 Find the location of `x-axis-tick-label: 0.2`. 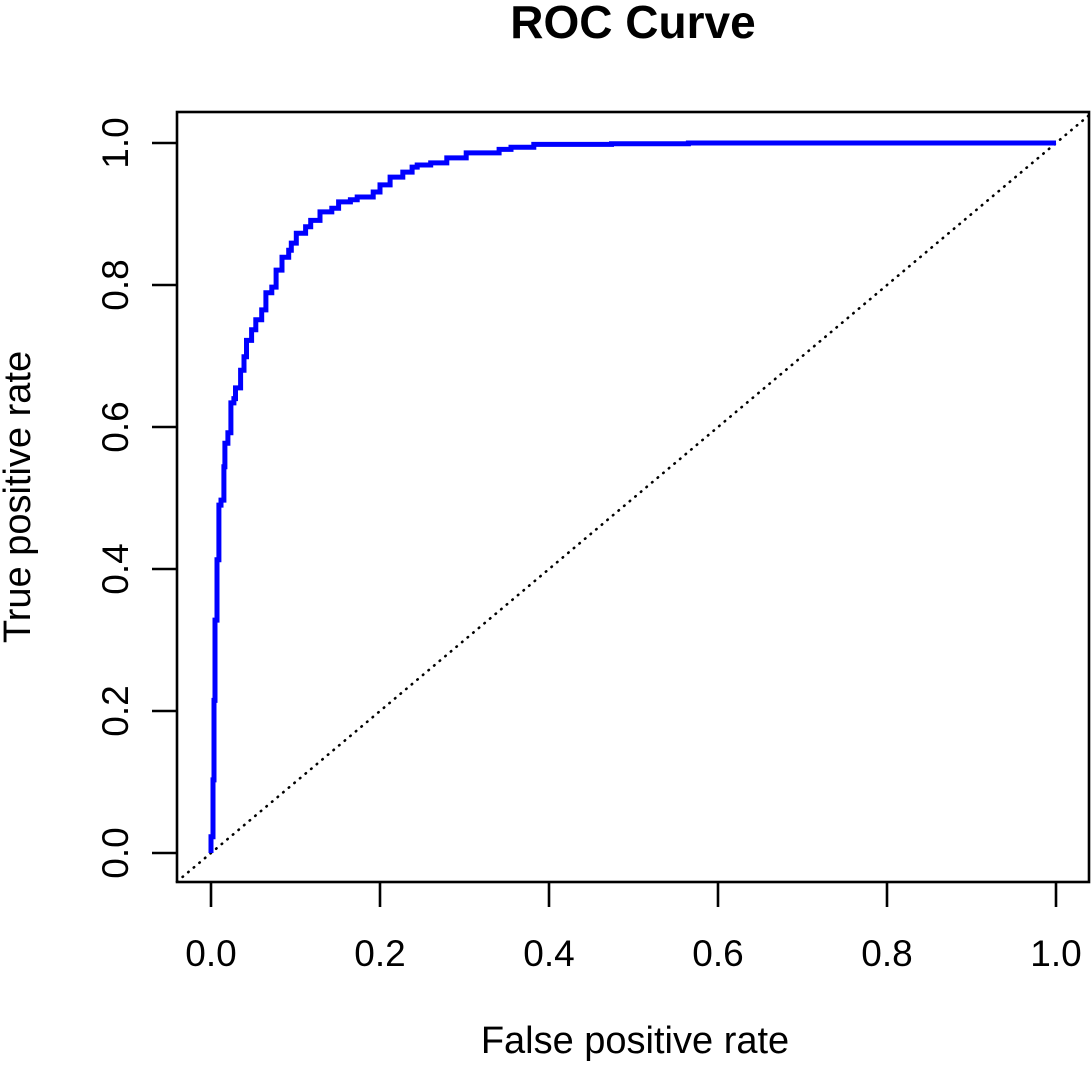

x-axis-tick-label: 0.2 is located at coordinates (379, 953).